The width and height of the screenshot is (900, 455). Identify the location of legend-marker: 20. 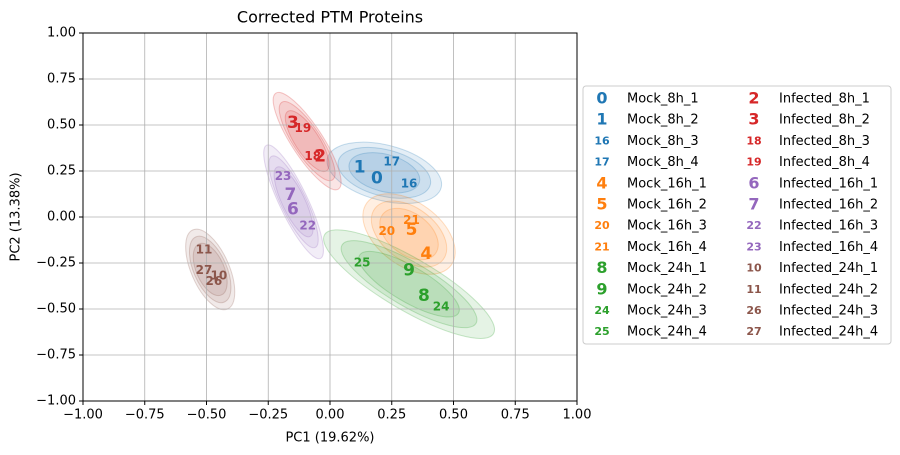
(602, 225).